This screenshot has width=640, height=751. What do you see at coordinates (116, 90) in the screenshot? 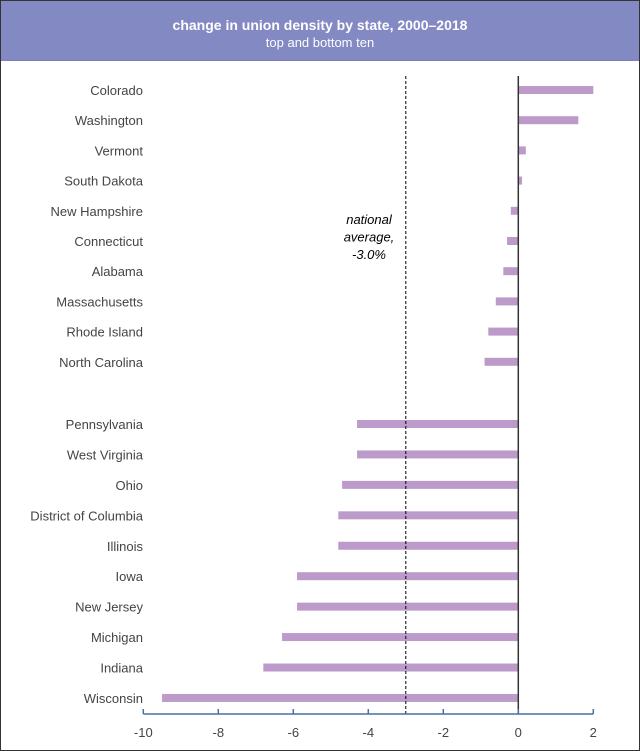
I see `category-label: Colorado` at bounding box center [116, 90].